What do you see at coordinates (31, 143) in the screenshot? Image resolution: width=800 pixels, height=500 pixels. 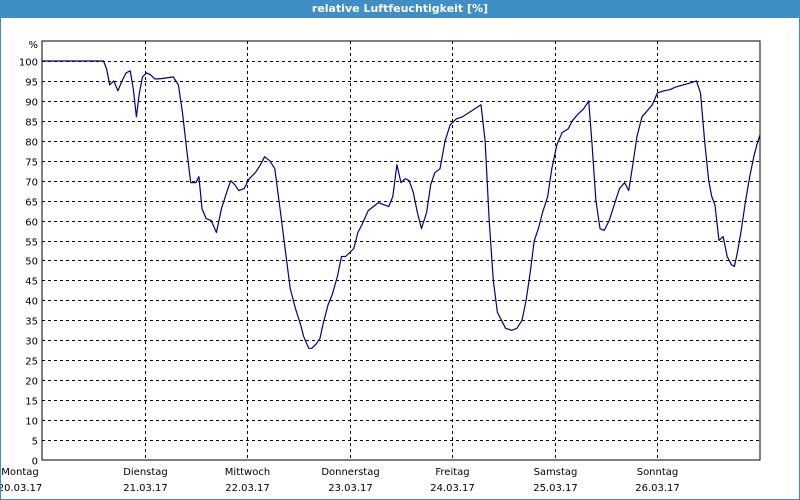 I see `y-tick-label: 80` at bounding box center [31, 143].